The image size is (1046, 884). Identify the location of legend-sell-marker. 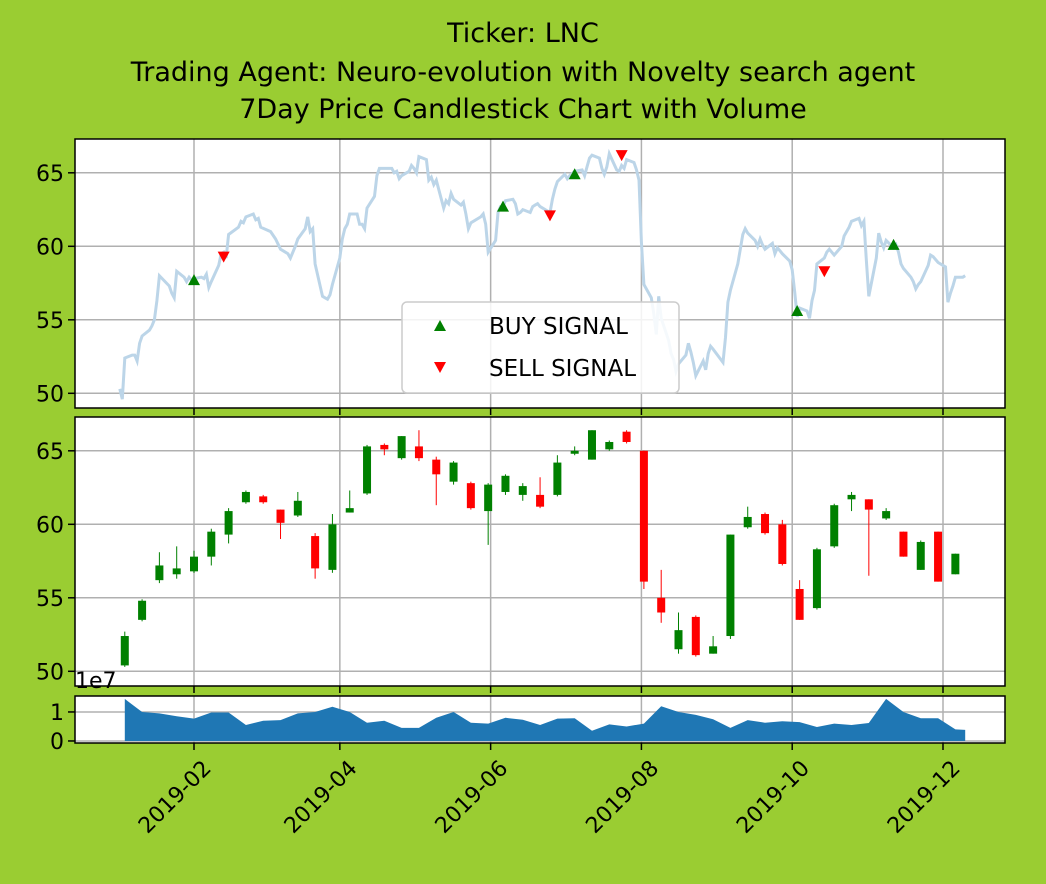
(440, 367).